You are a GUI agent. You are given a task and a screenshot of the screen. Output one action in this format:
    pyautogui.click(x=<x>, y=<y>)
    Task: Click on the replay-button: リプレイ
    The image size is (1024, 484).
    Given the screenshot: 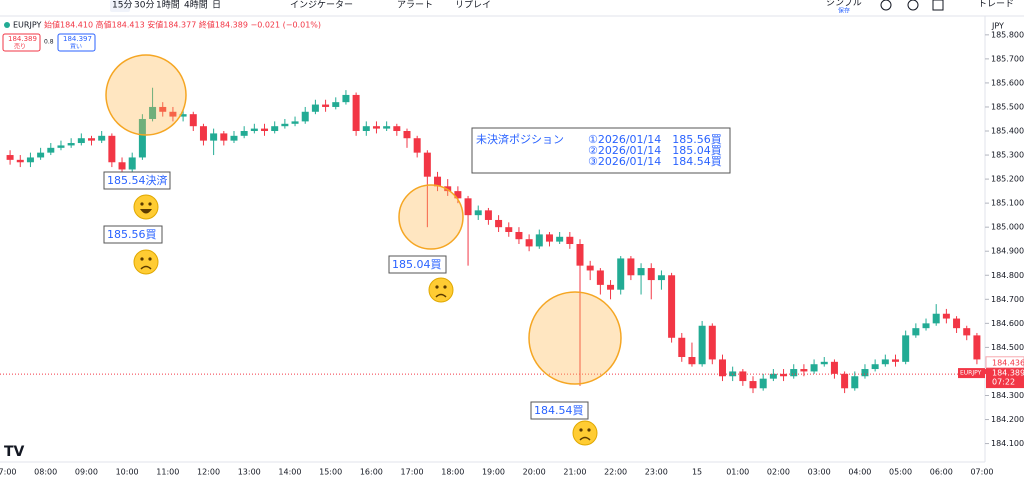 What is the action you would take?
    pyautogui.click(x=473, y=5)
    